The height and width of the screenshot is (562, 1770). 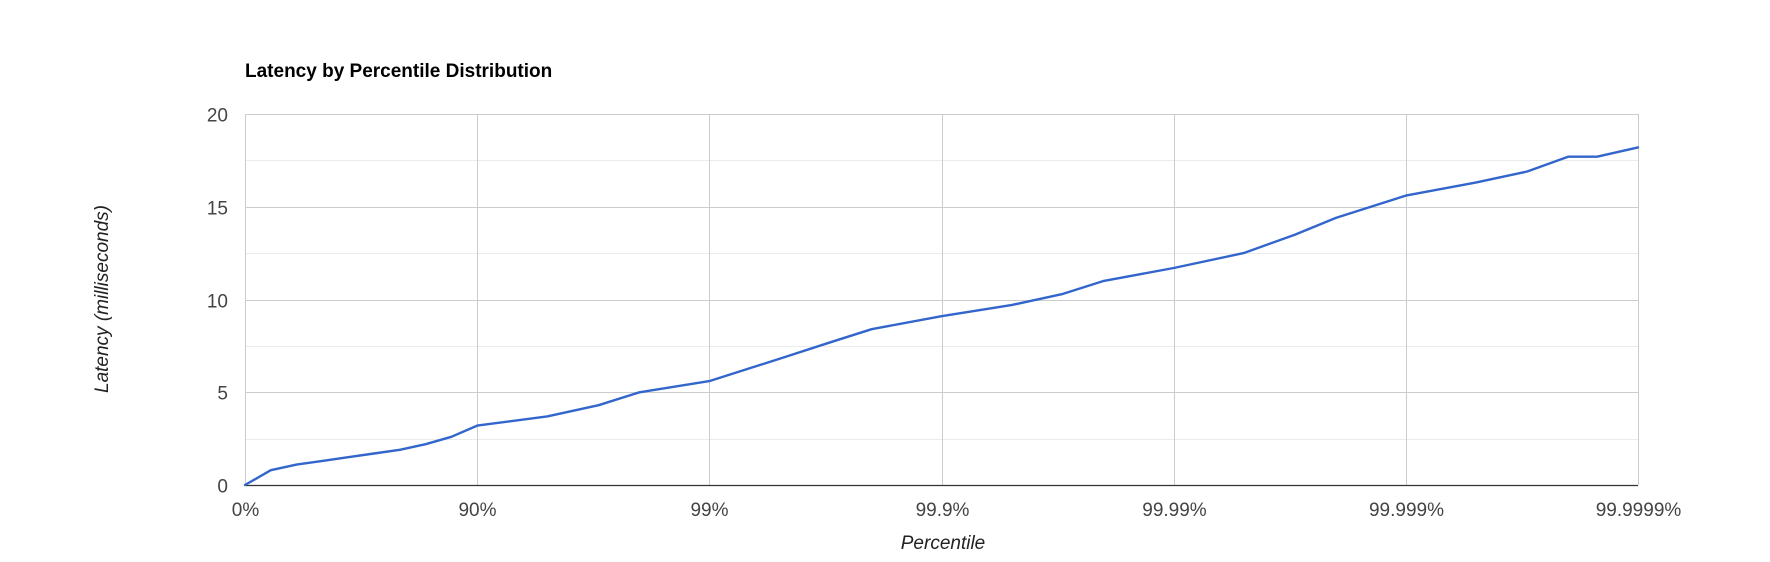 What do you see at coordinates (217, 209) in the screenshot?
I see `y-tick-label: 15` at bounding box center [217, 209].